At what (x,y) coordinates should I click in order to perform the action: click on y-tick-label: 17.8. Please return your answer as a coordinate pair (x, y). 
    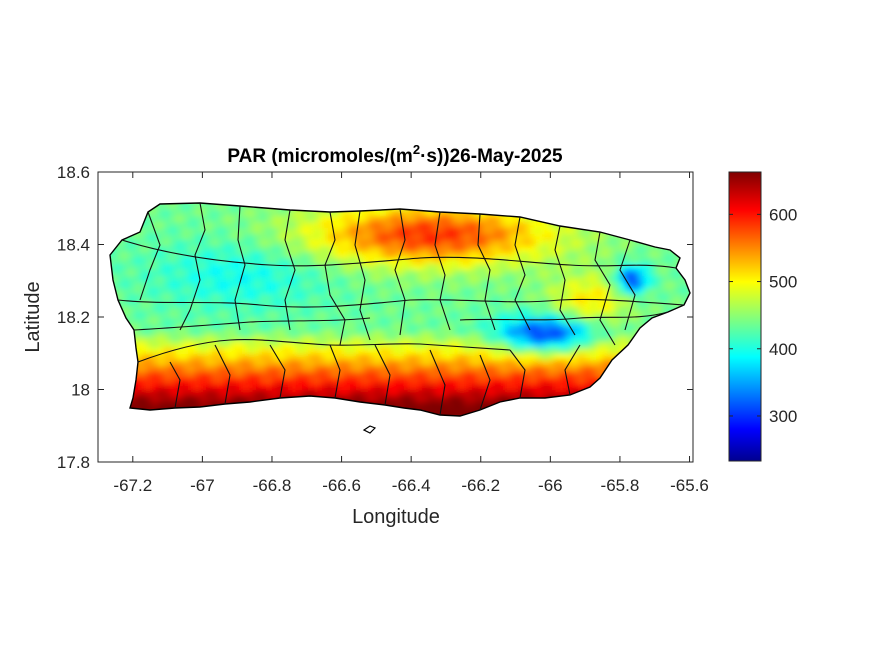
    Looking at the image, I should click on (73, 462).